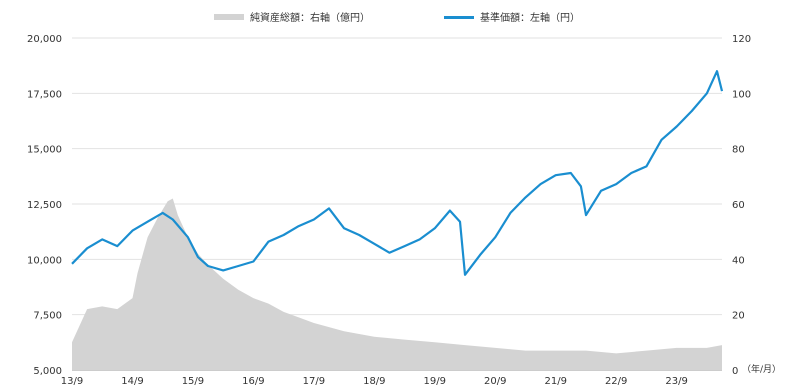  What do you see at coordinates (741, 39) in the screenshot?
I see `right-tick-label-6: 120` at bounding box center [741, 39].